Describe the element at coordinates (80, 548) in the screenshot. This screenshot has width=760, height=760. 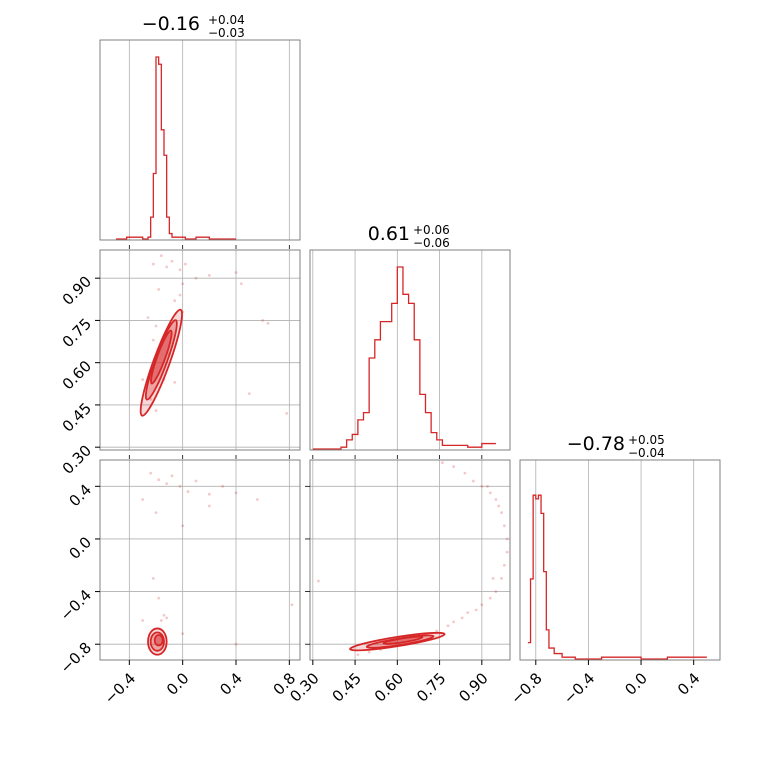
I see `y-tick-label: 0.0` at that location.